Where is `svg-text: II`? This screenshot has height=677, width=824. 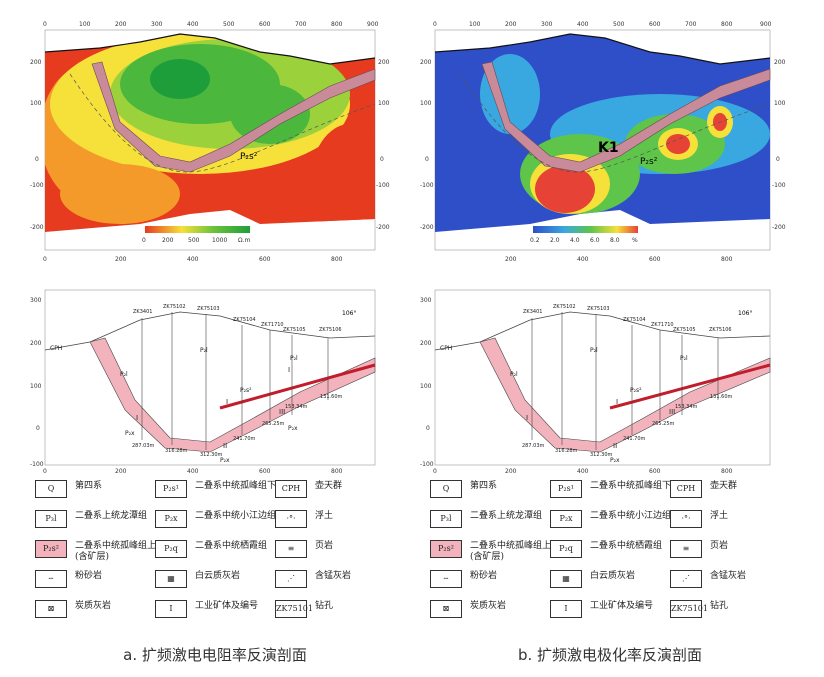 svg-text: II is located at coordinates (615, 446).